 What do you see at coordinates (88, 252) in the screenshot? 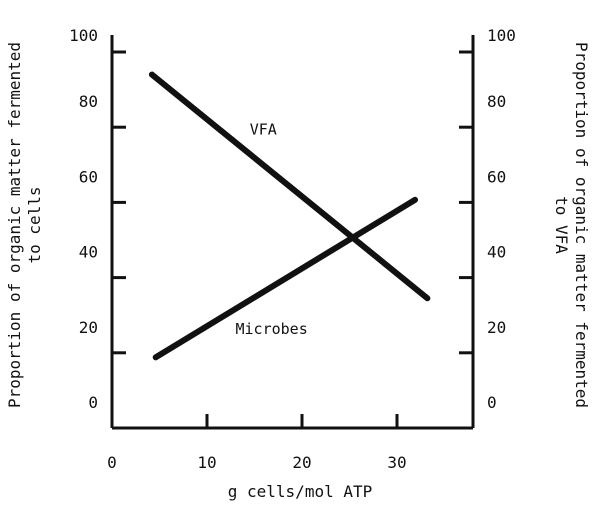
I see `left-y-tick-label: 40` at bounding box center [88, 252].